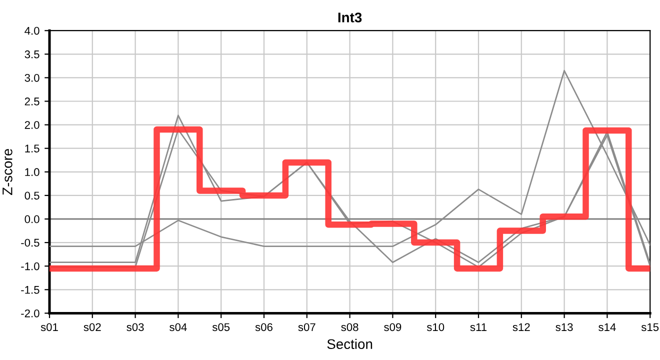 Image resolution: width=660 pixels, height=360 pixels. I want to click on y-tick-label: -0.5, so click(30, 242).